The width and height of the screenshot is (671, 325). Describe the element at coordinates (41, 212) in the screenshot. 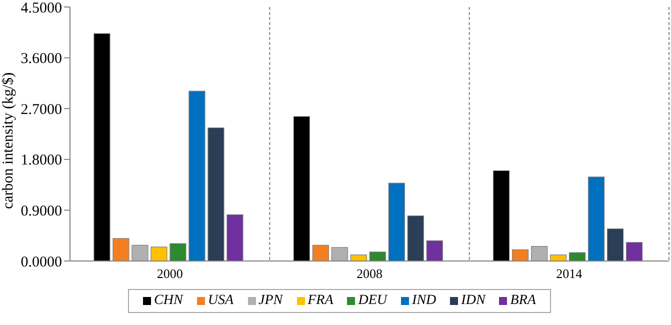

I see `y-tick-label: 0.9000` at that location.